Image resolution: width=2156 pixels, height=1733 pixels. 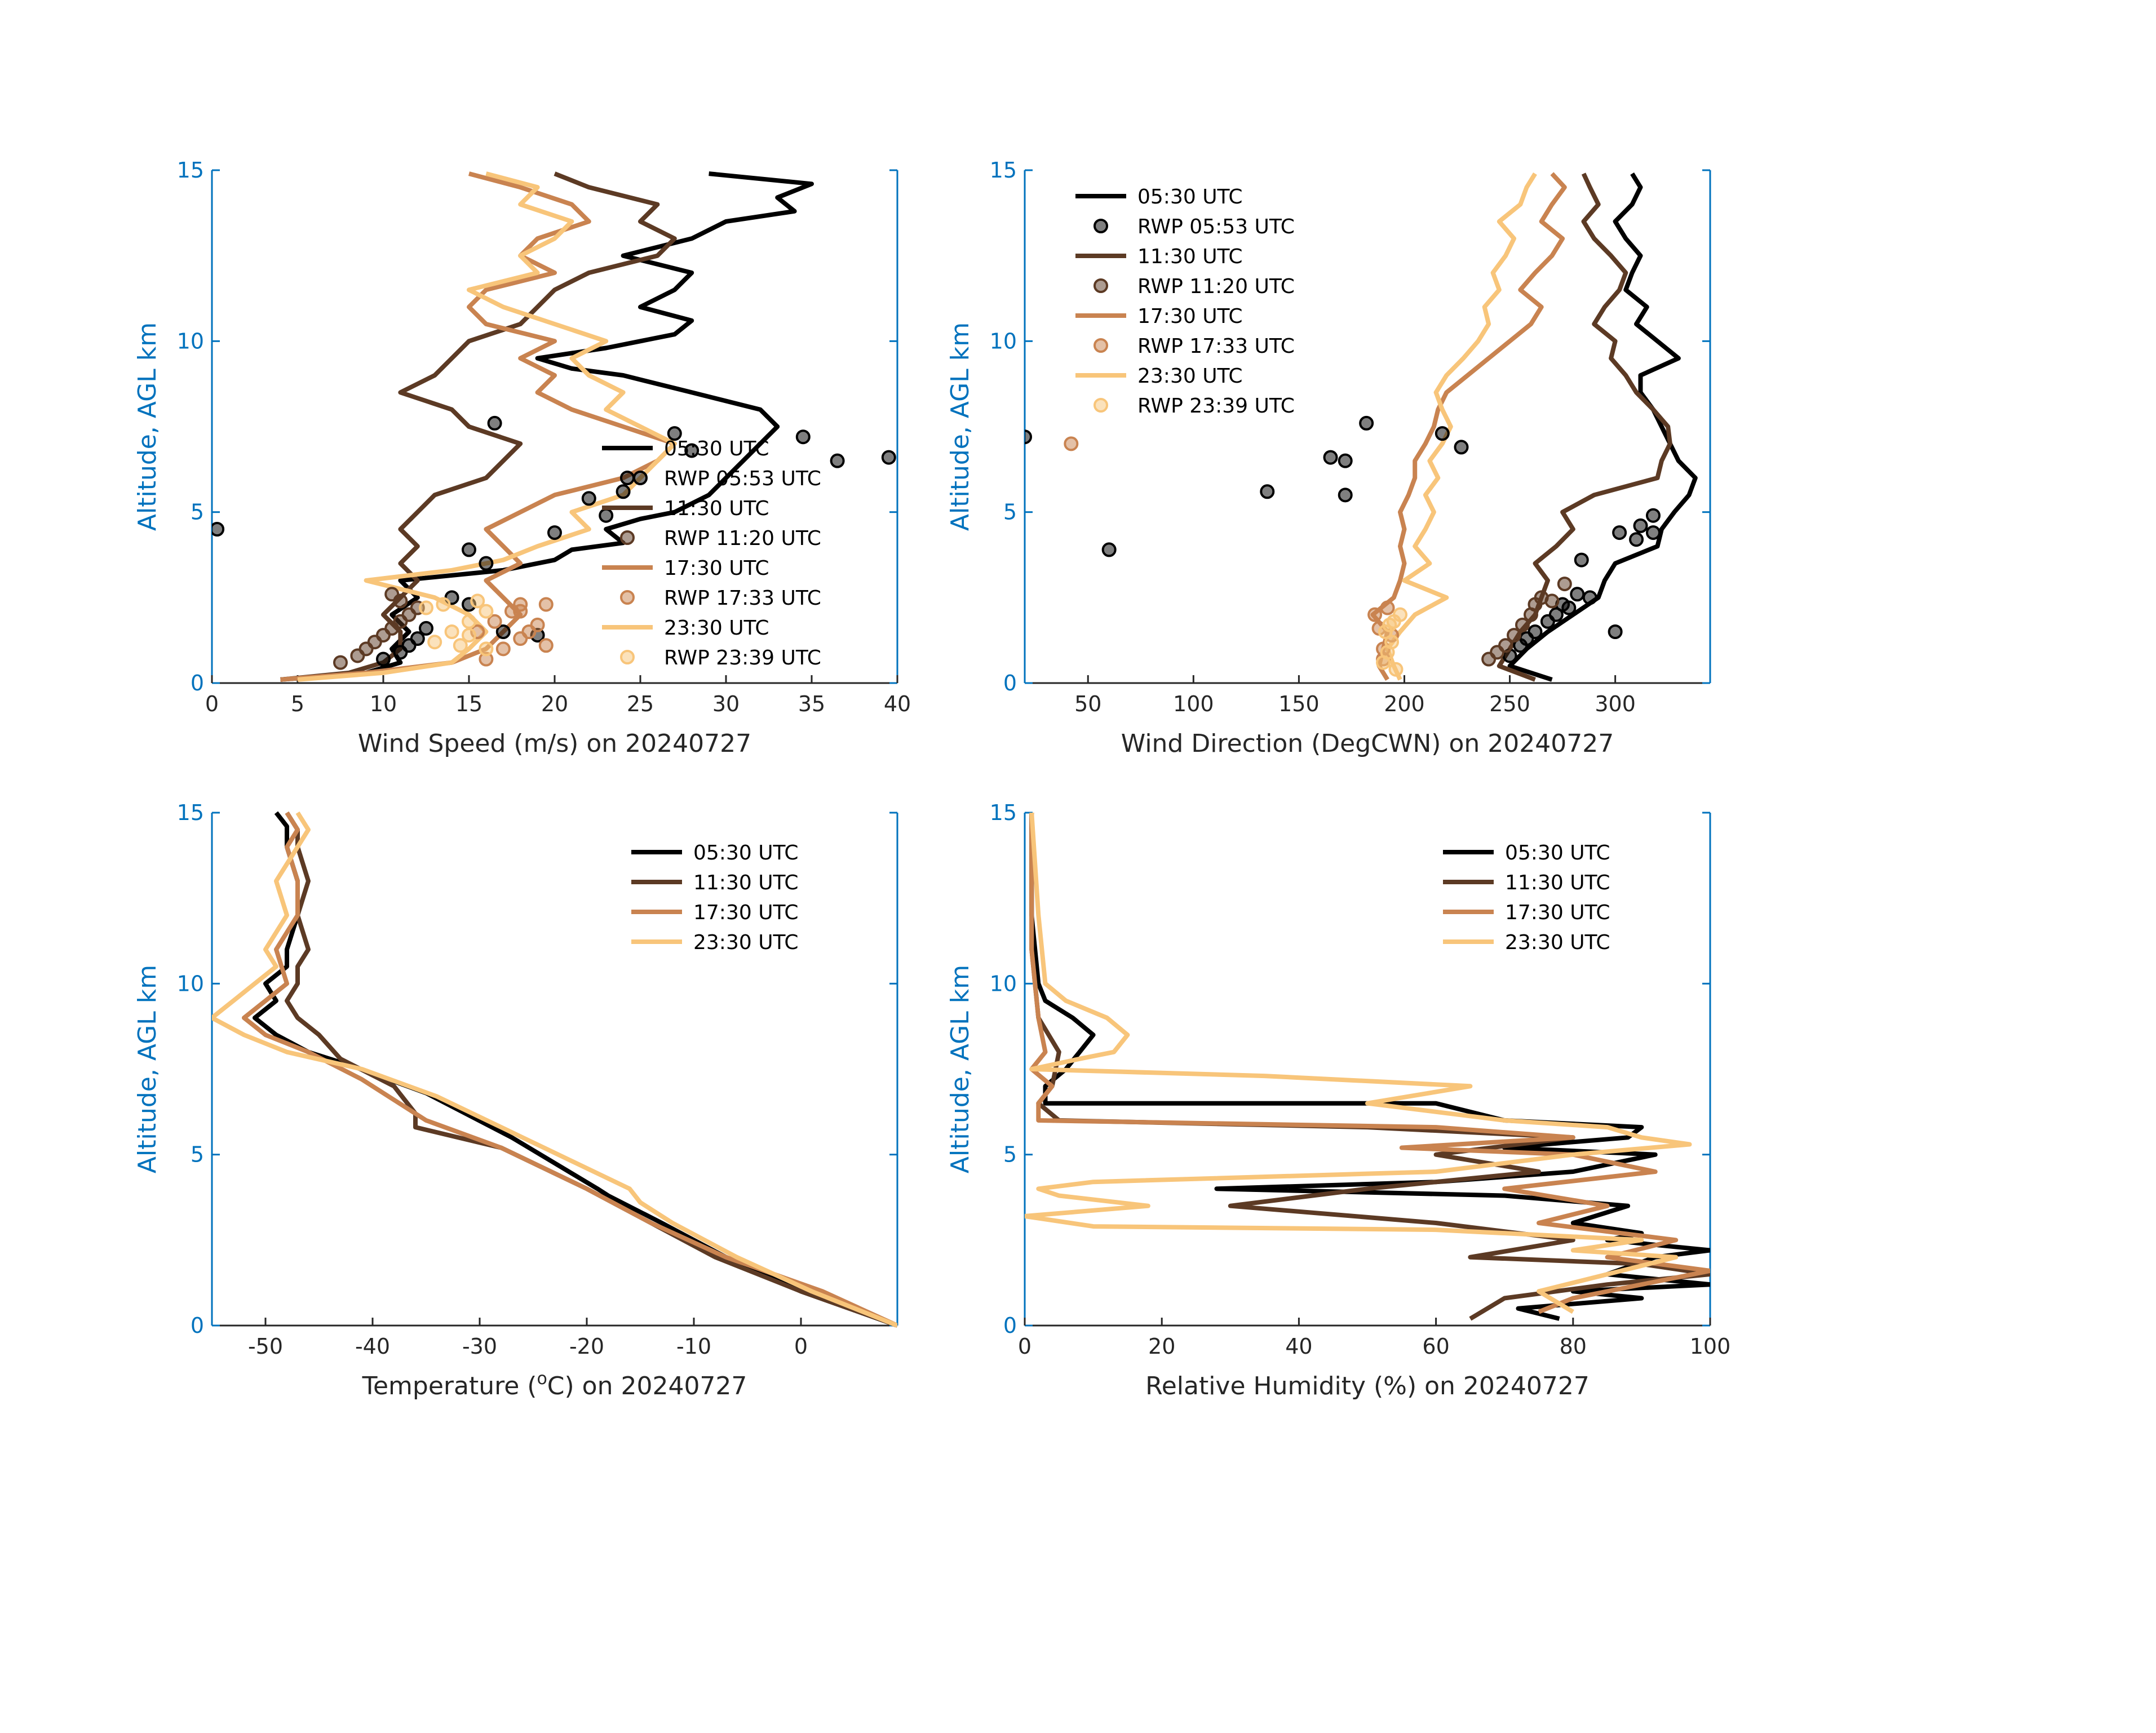 What do you see at coordinates (469, 704) in the screenshot?
I see `x-tick-label: 15` at bounding box center [469, 704].